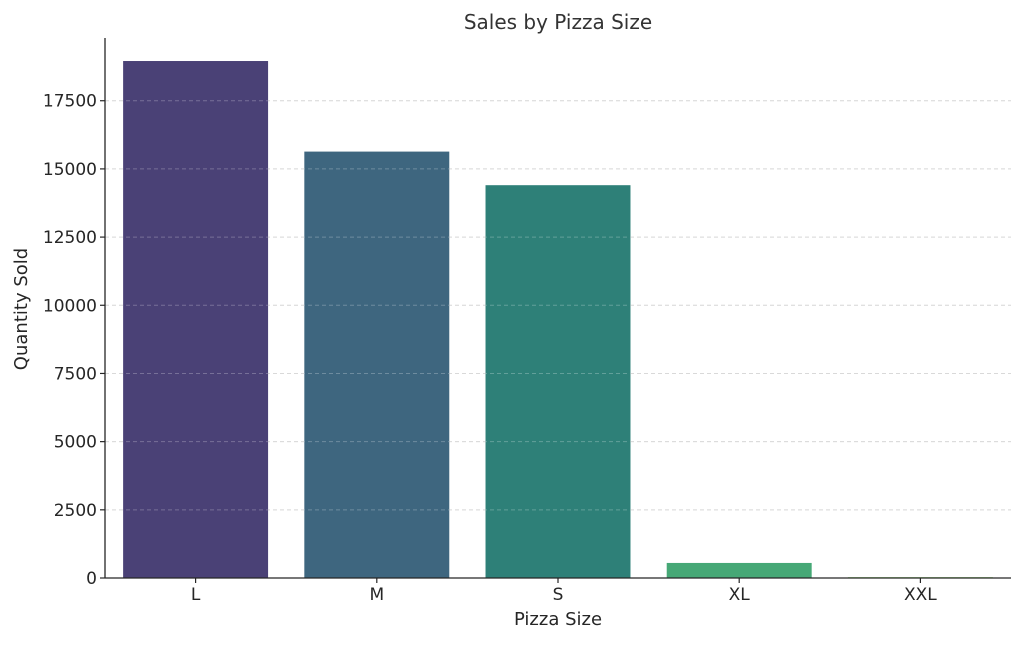 The image size is (1023, 645). Describe the element at coordinates (196, 595) in the screenshot. I see `x-tick-label: L` at that location.